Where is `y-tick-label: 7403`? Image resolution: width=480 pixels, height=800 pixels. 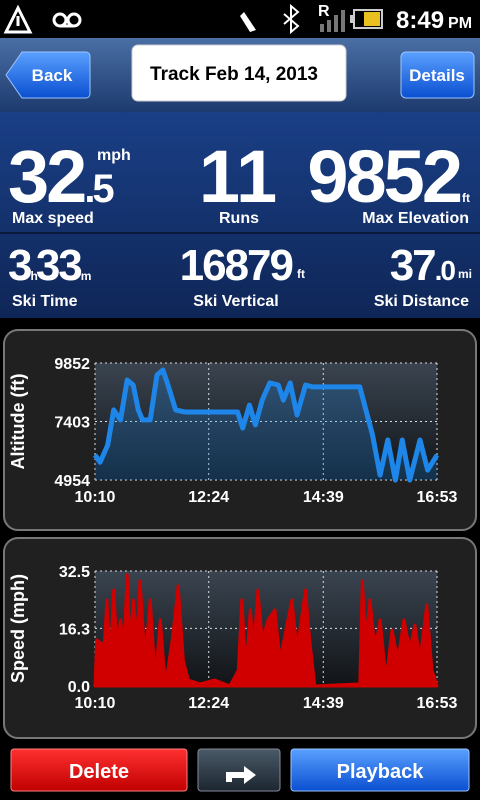 y-tick-label: 7403 is located at coordinates (72, 423).